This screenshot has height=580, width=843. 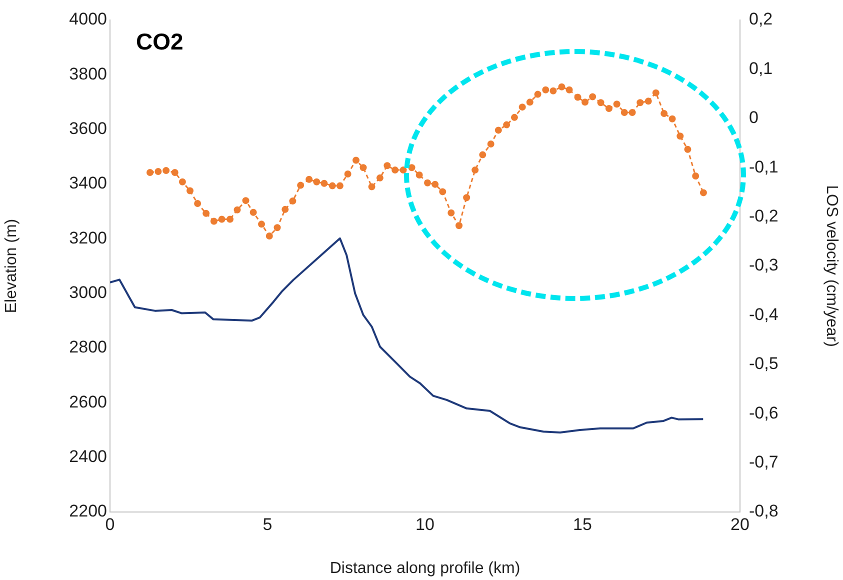 What do you see at coordinates (88, 238) in the screenshot?
I see `y-tick-label: 3200` at bounding box center [88, 238].